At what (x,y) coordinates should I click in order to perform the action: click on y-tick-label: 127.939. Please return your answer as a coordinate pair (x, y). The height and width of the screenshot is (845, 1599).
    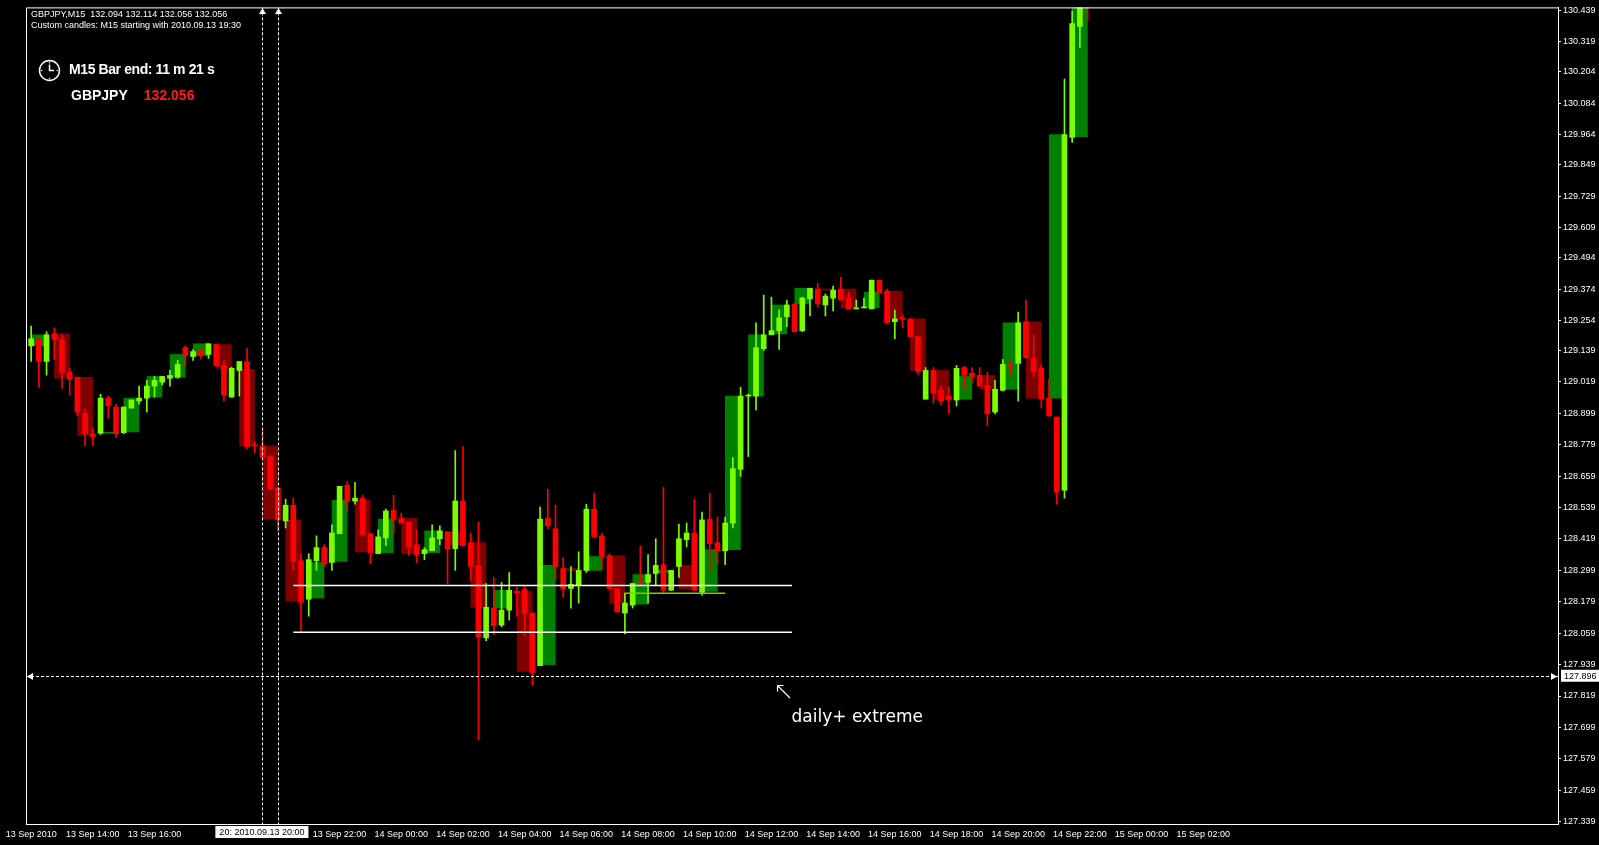
    Looking at the image, I should click on (1579, 664).